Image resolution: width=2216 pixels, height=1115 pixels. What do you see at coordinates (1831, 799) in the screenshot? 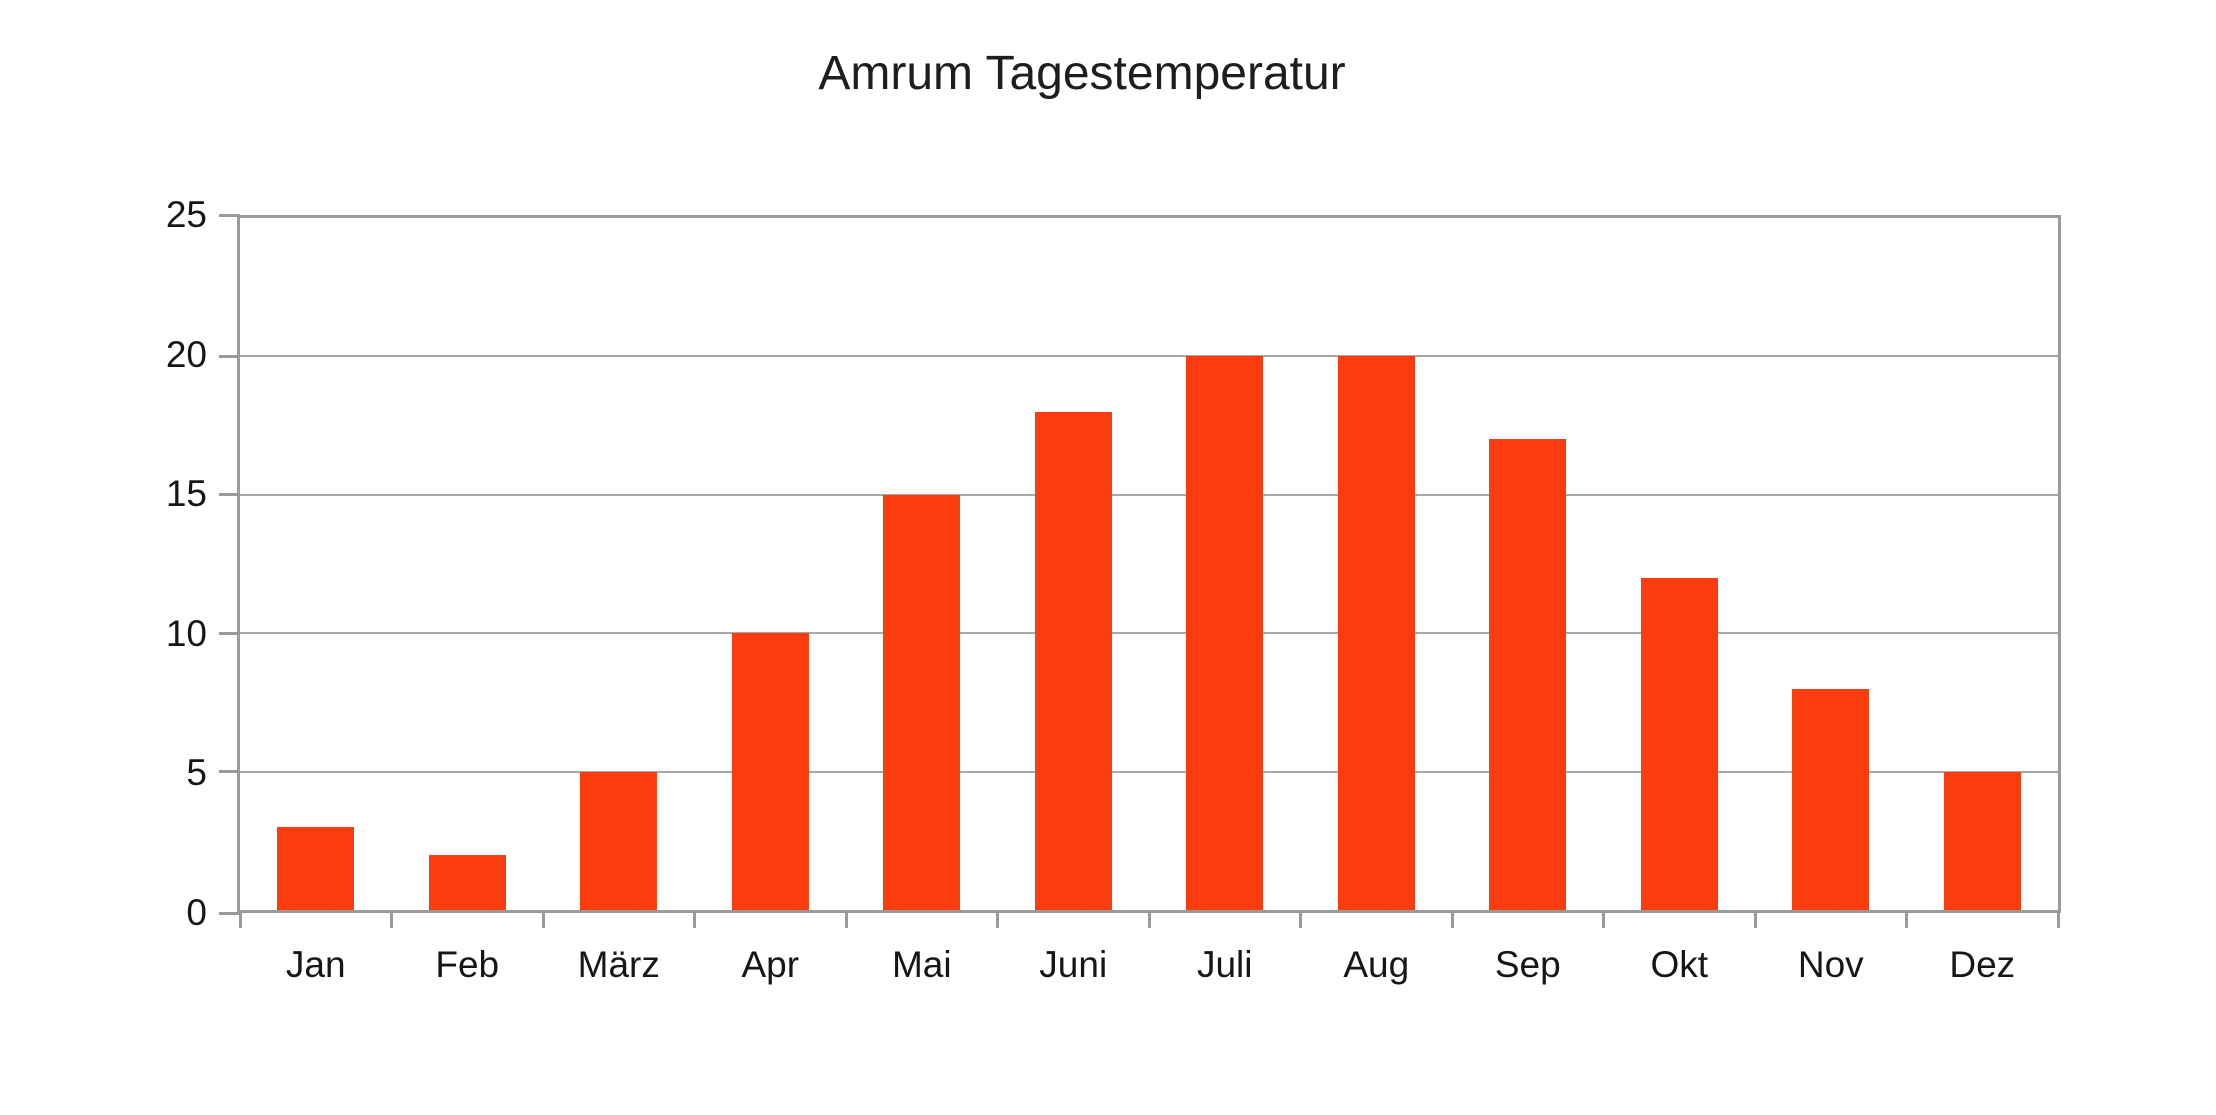
I see `bar-nov` at bounding box center [1831, 799].